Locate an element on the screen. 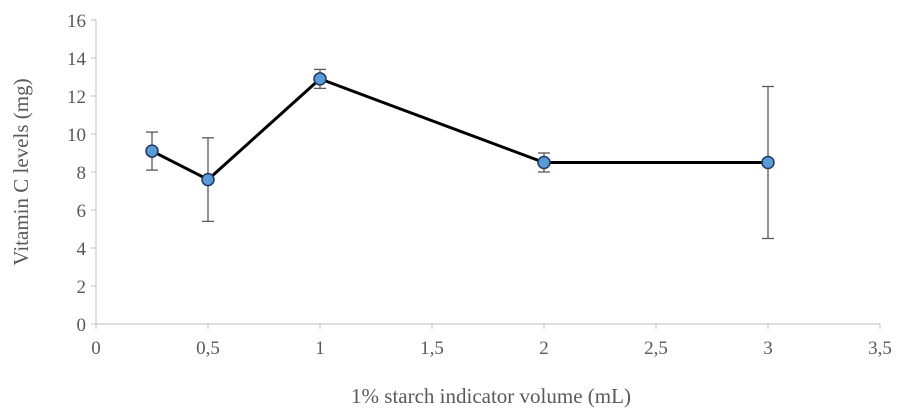 The width and height of the screenshot is (899, 414). y-tick-label: 14 is located at coordinates (77, 59).